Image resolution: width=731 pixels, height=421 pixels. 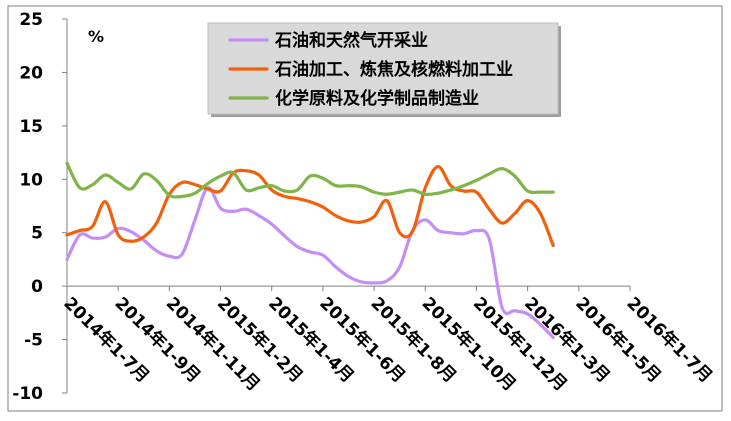 I want to click on legend-label-2: 石油加工、炼焦及核燃料加工业, so click(x=393, y=69).